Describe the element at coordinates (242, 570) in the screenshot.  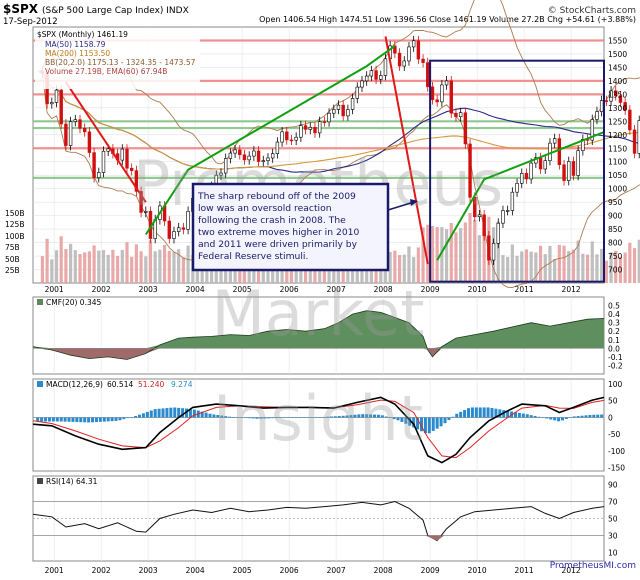
I see `bottom-x-tick: 2005` at that location.